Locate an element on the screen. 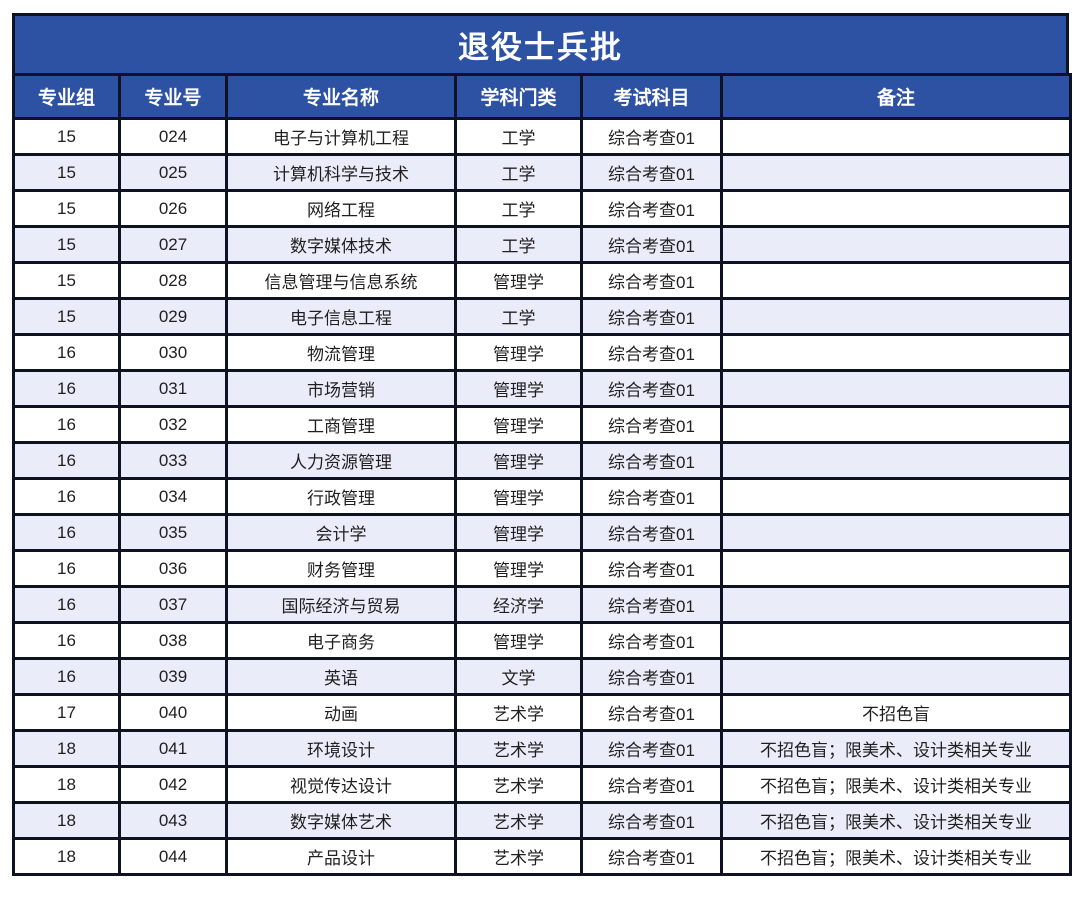 The width and height of the screenshot is (1080, 897). table-header: 专业组 专业号 专业名称 学科门类 考试科目 备注 is located at coordinates (542, 96).